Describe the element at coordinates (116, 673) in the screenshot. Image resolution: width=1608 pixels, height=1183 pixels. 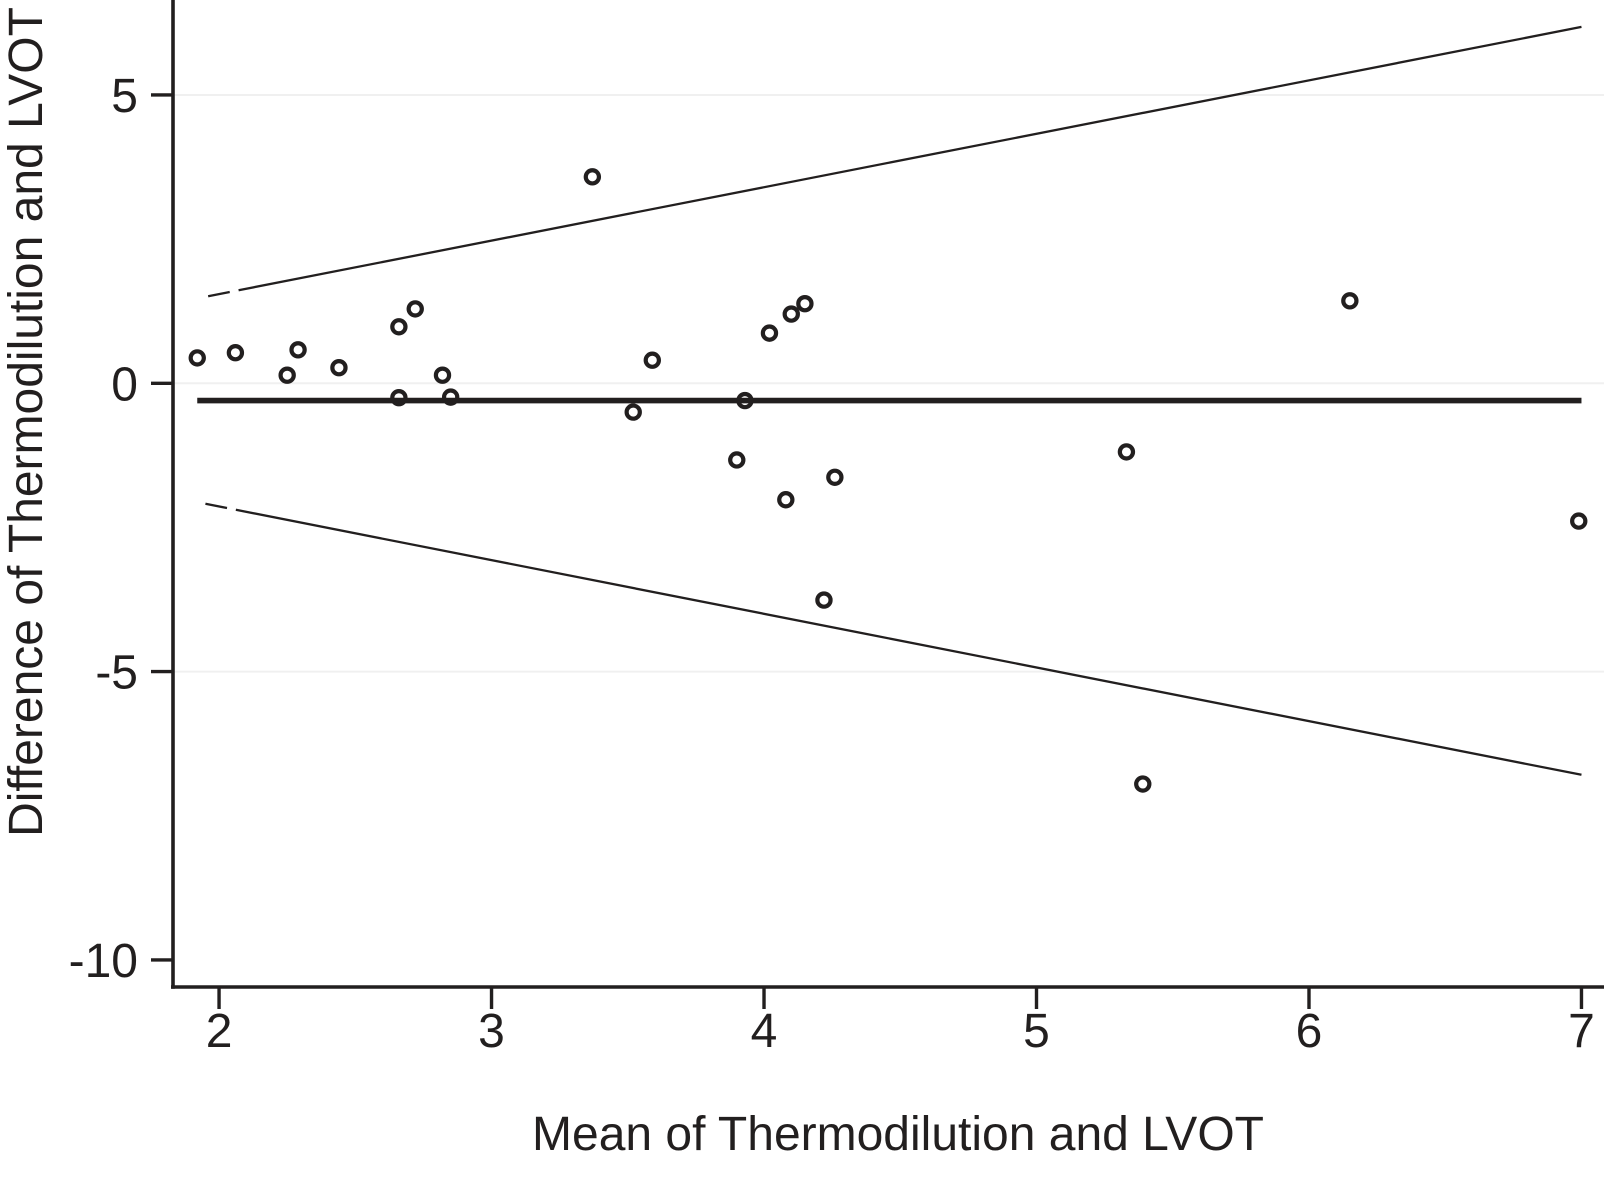
I see `y-tick-label: -5` at that location.